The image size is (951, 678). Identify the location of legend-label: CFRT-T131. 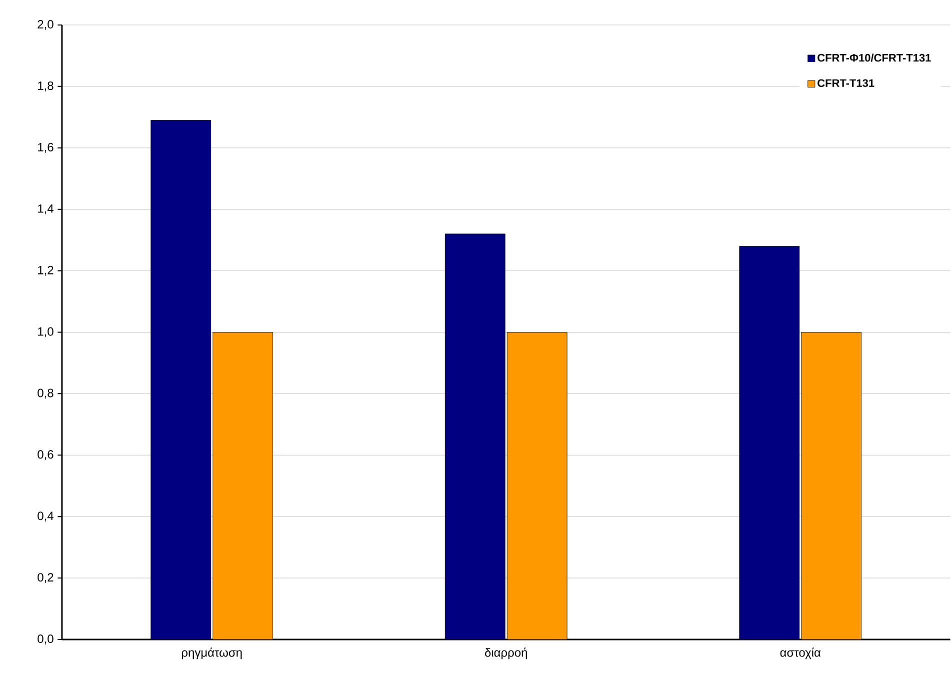
(846, 82).